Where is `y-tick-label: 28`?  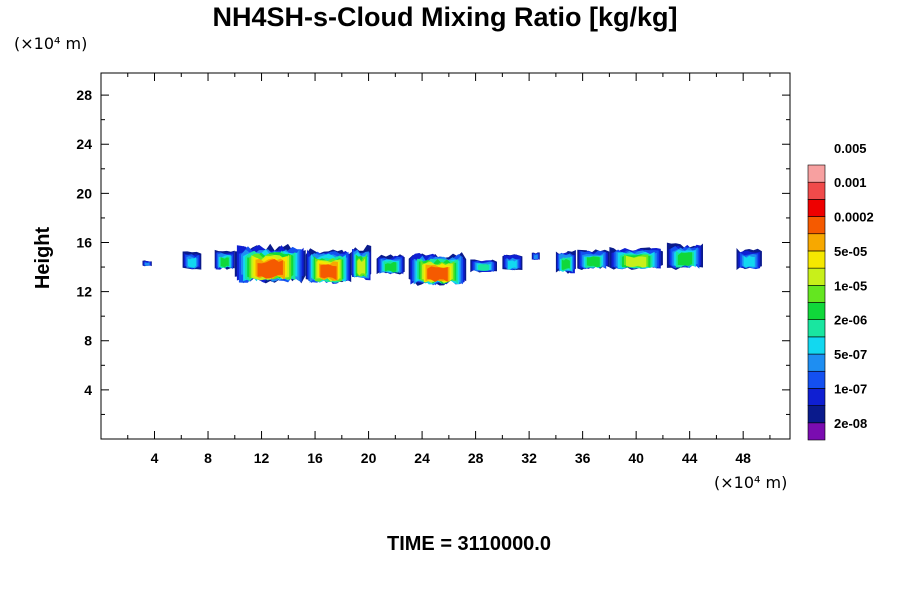
y-tick-label: 28 is located at coordinates (84, 95).